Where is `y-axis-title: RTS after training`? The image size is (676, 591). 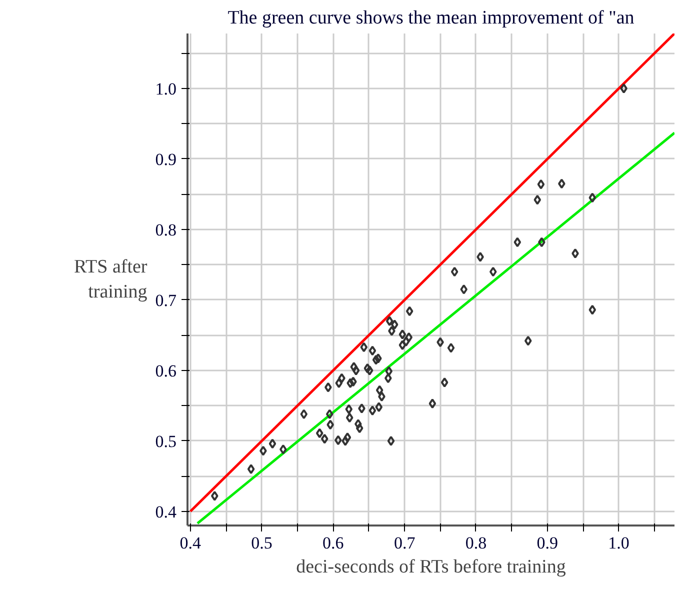
y-axis-title: RTS after training is located at coordinates (111, 279).